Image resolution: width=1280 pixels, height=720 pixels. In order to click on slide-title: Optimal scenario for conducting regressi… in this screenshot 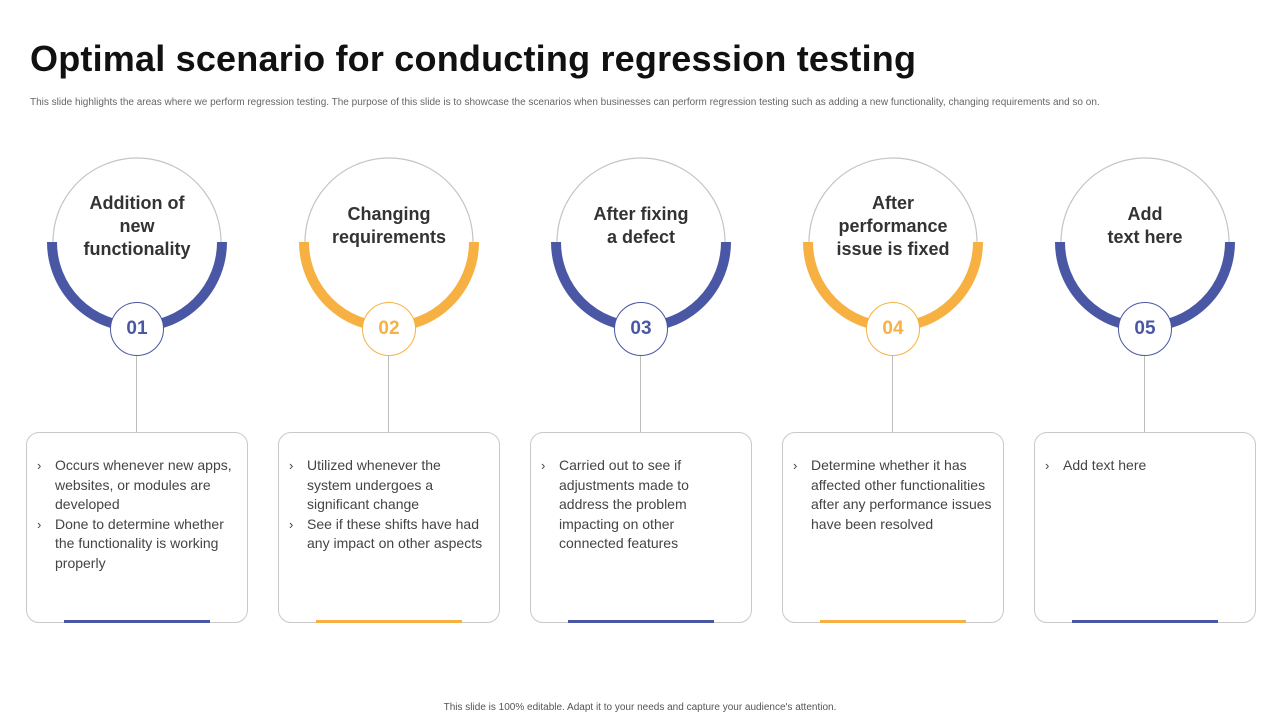, I will do `click(473, 58)`.